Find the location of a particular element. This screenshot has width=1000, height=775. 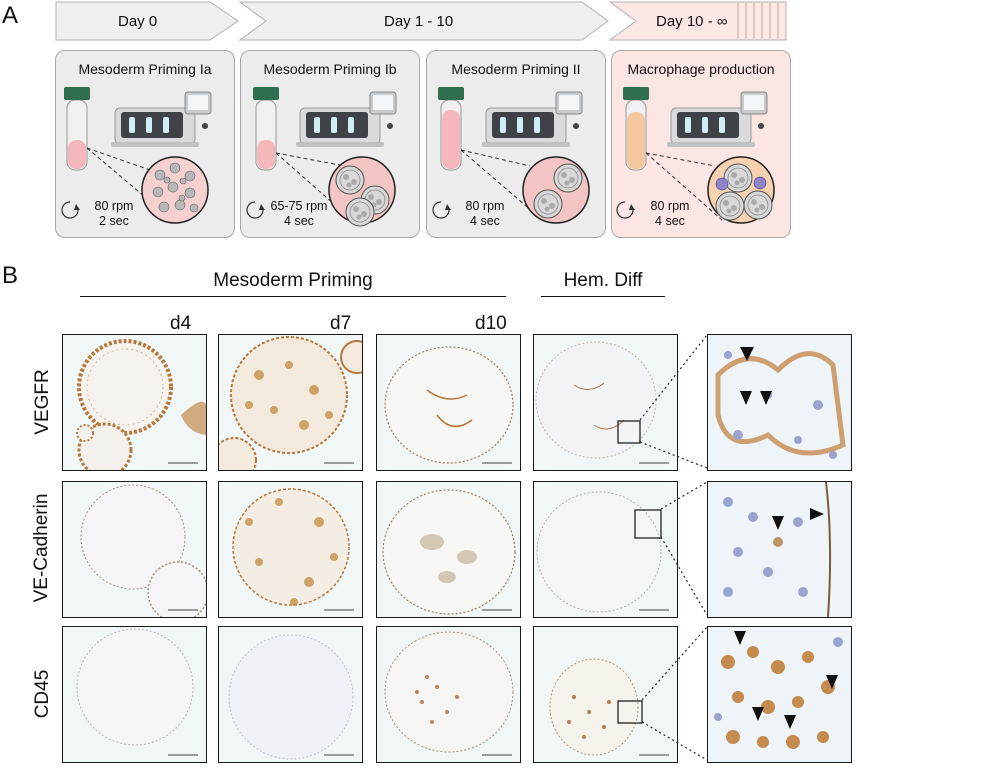

timeline-arrows is located at coordinates (421, 21).